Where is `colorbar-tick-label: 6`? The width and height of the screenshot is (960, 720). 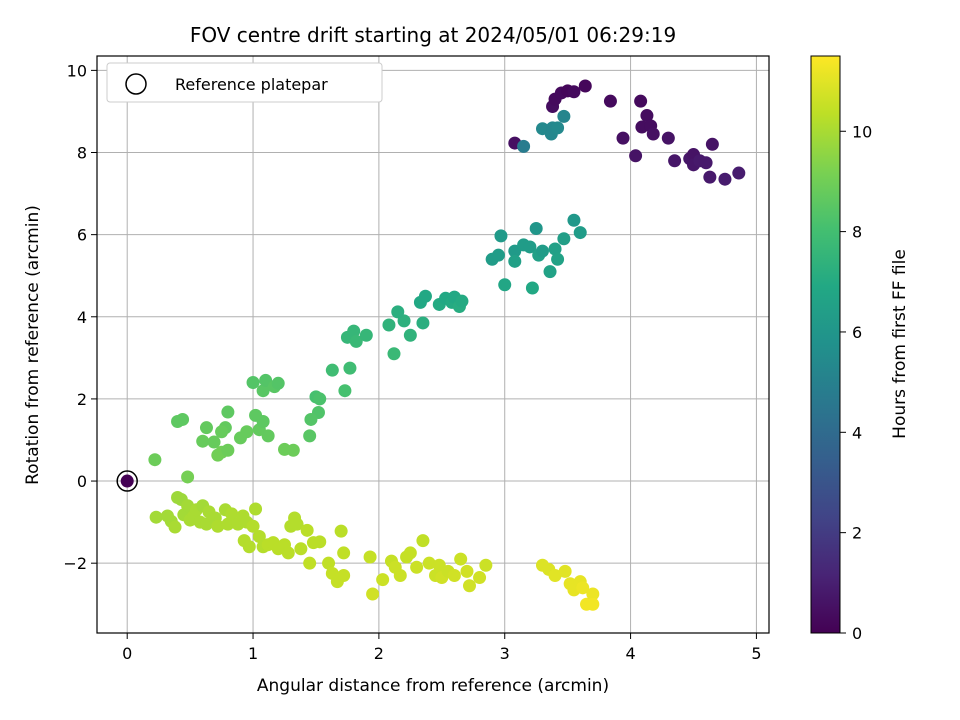
colorbar-tick-label: 6 is located at coordinates (857, 332).